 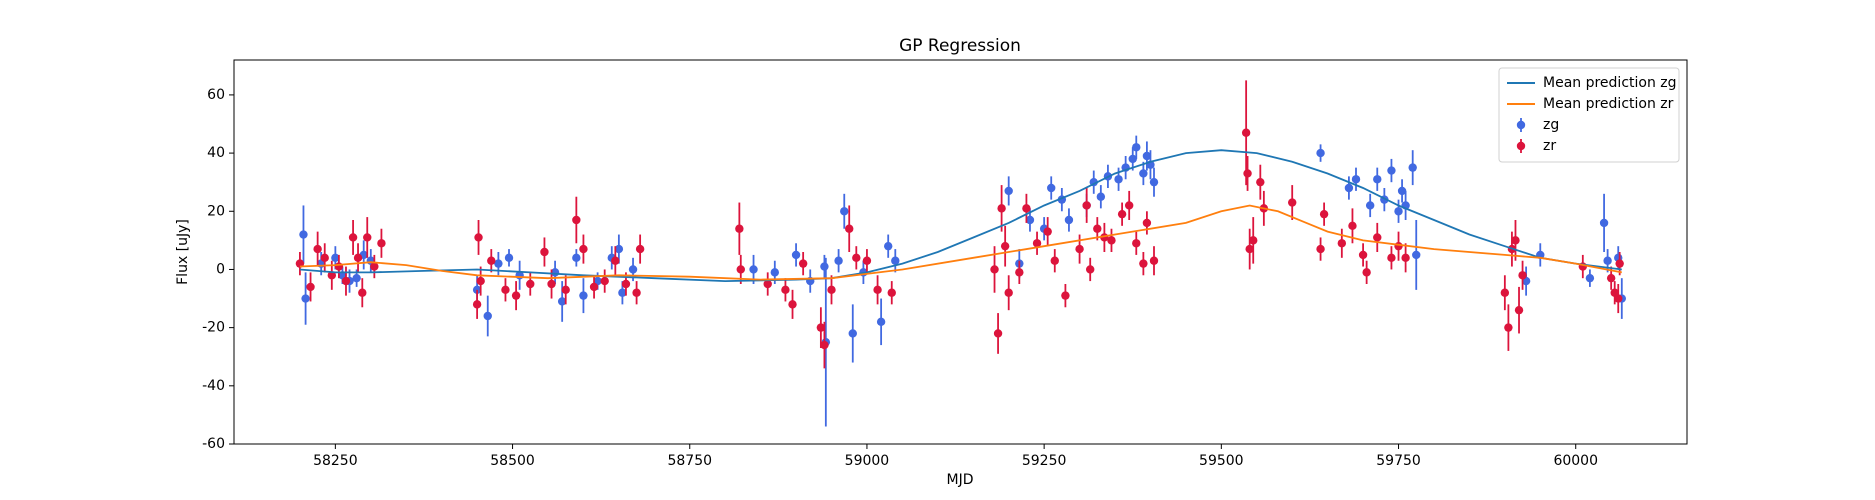 What do you see at coordinates (1549, 146) in the screenshot?
I see `legend-label: zr` at bounding box center [1549, 146].